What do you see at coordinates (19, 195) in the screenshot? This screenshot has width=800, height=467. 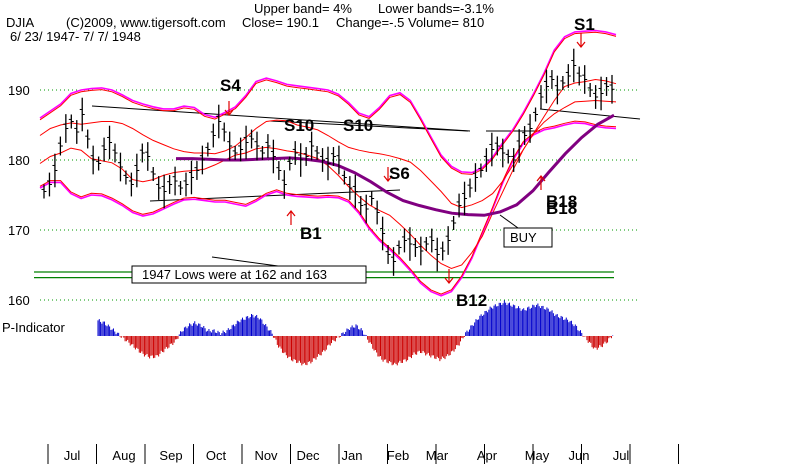 I see `y-axis-ticks: 160 170 180 190` at bounding box center [19, 195].